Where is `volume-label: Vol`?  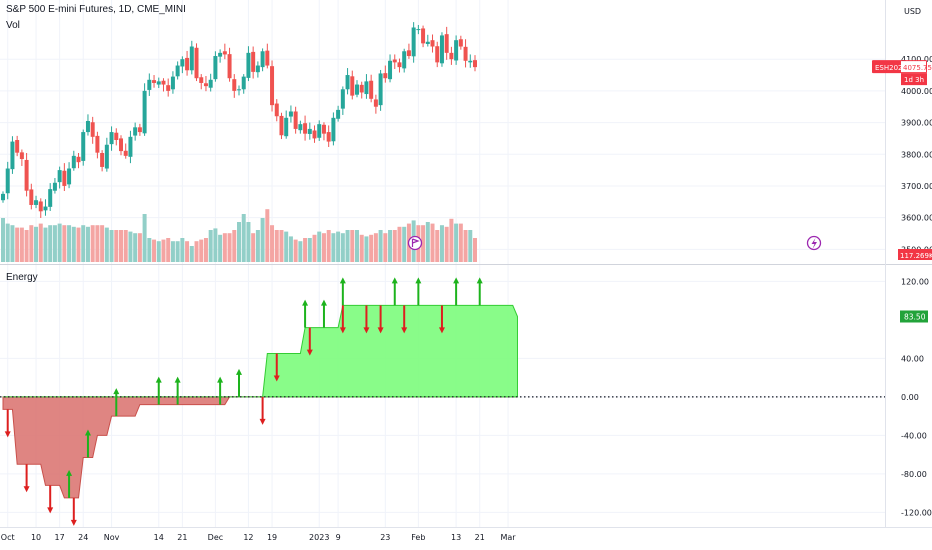 volume-label: Vol is located at coordinates (13, 25).